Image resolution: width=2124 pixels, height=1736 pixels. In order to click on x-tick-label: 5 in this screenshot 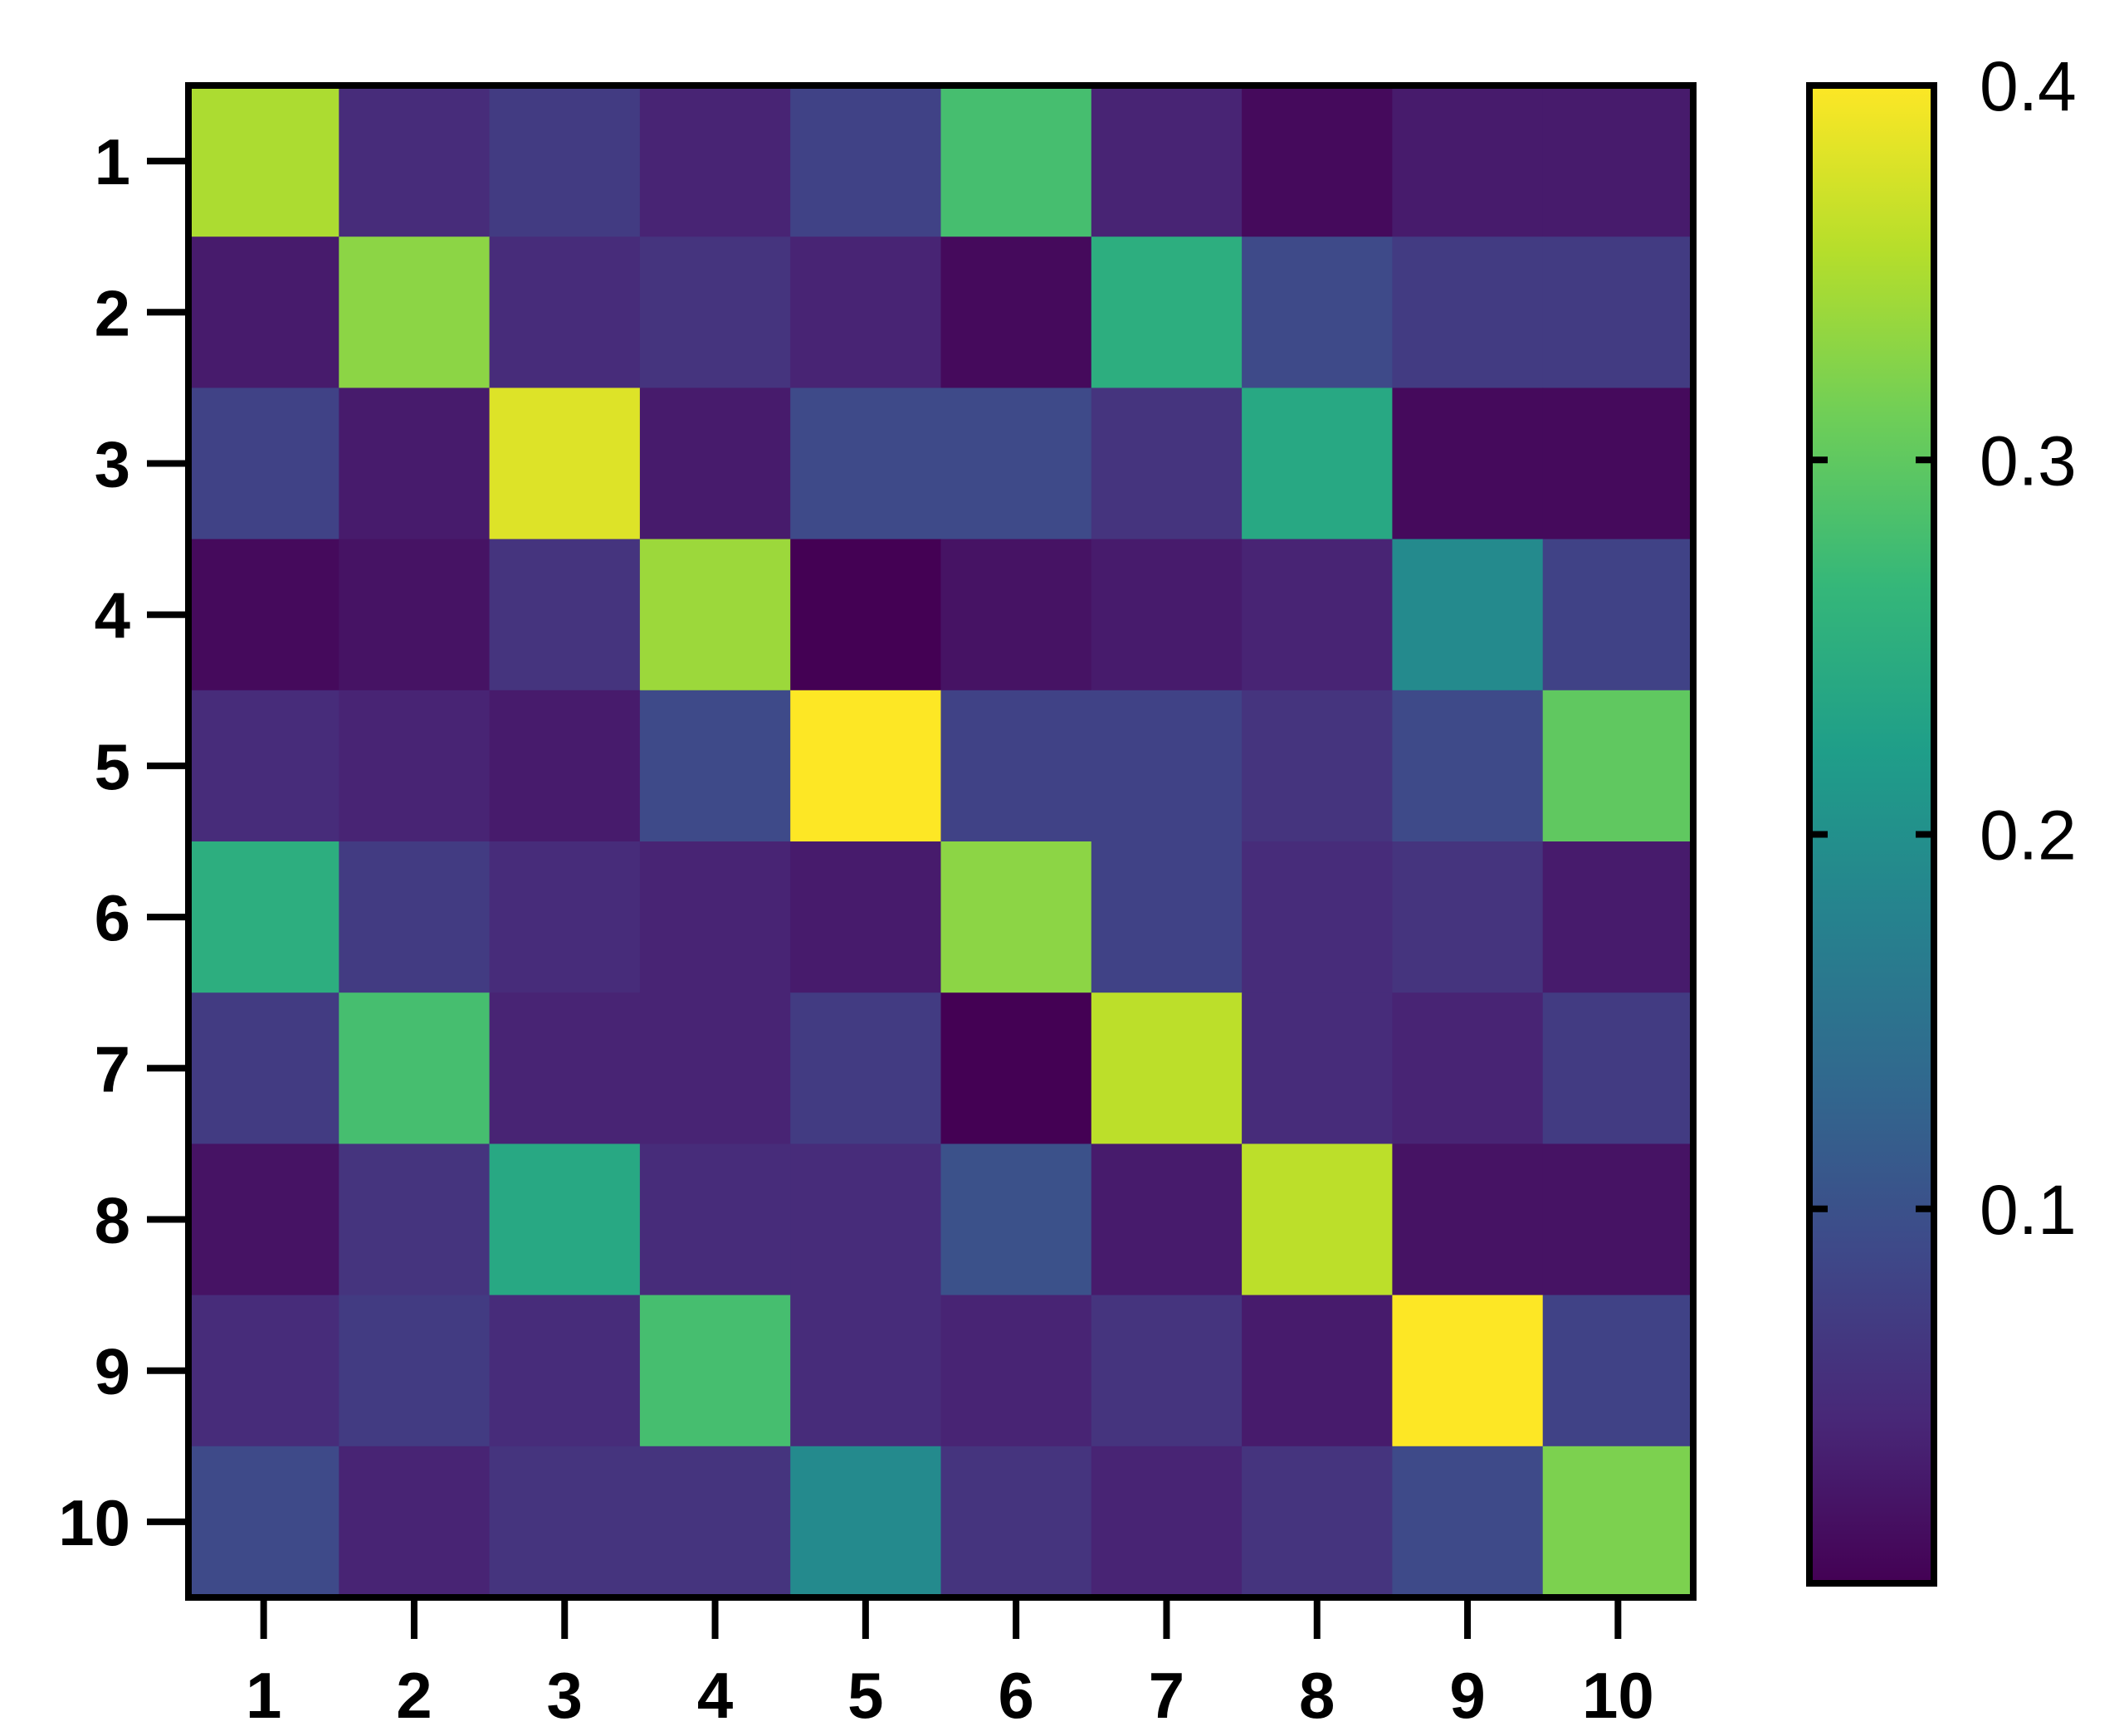, I will do `click(865, 1695)`.